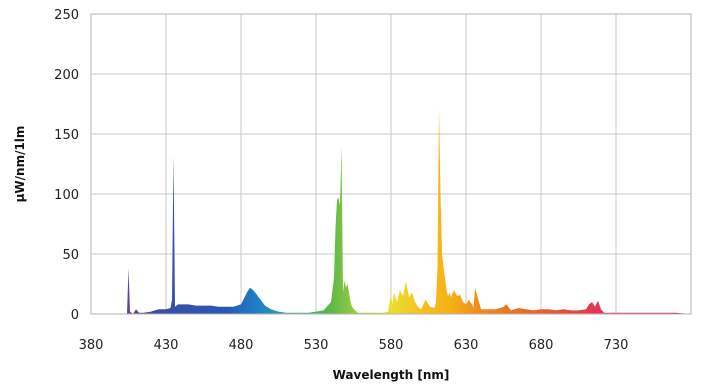 This screenshot has width=701, height=390. What do you see at coordinates (66, 165) in the screenshot?
I see `y-tick-labels: 0 50 100 150 200 250` at bounding box center [66, 165].